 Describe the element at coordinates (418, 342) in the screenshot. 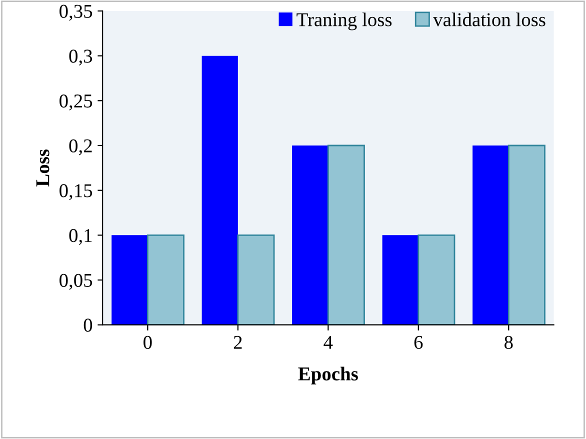

I see `x-tick-label: 6` at that location.